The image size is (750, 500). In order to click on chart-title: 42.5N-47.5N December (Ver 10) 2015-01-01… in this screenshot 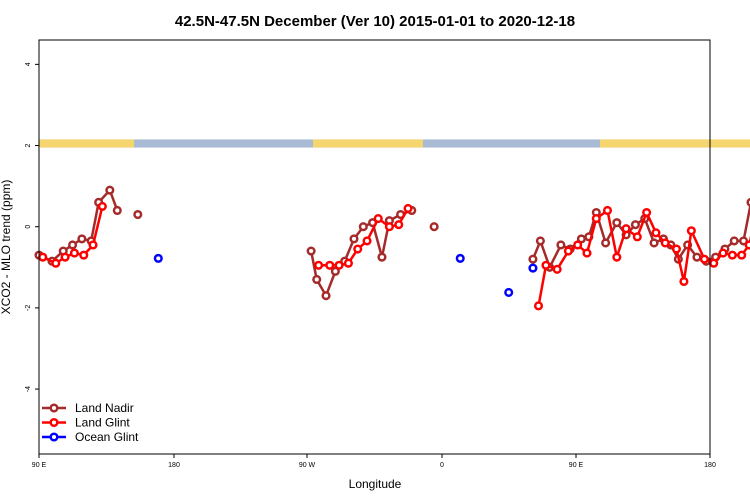, I will do `click(375, 21)`.